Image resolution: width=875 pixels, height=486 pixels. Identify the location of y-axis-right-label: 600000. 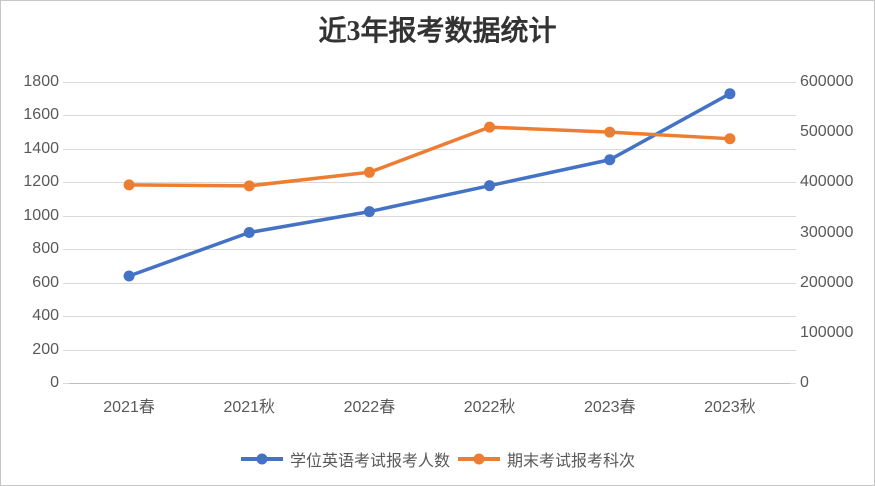
(827, 81).